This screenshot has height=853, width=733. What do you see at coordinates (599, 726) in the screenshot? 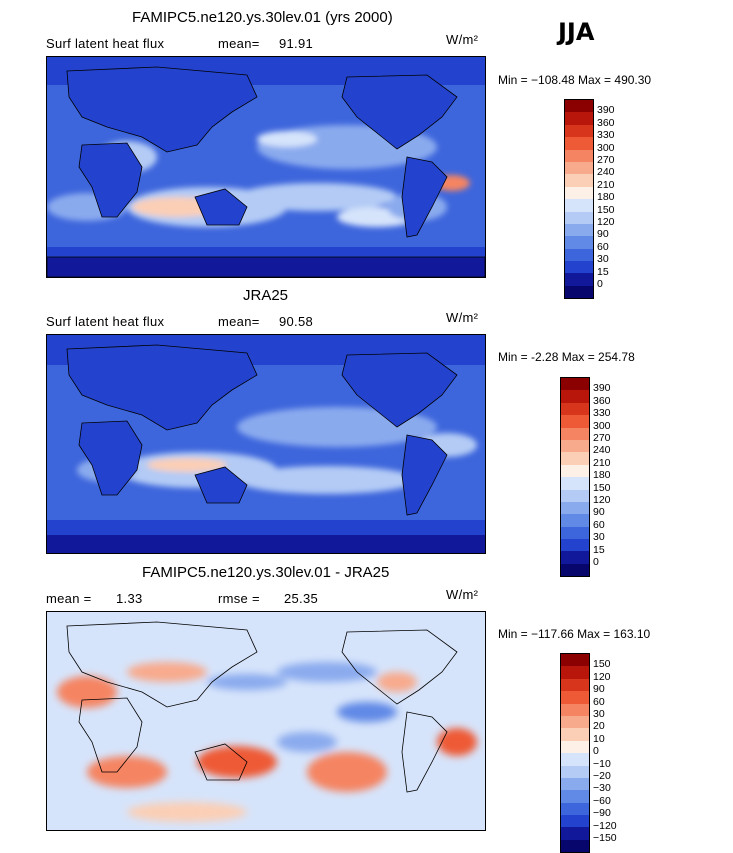
I see `colorbar-tick-label: 20` at bounding box center [599, 726].